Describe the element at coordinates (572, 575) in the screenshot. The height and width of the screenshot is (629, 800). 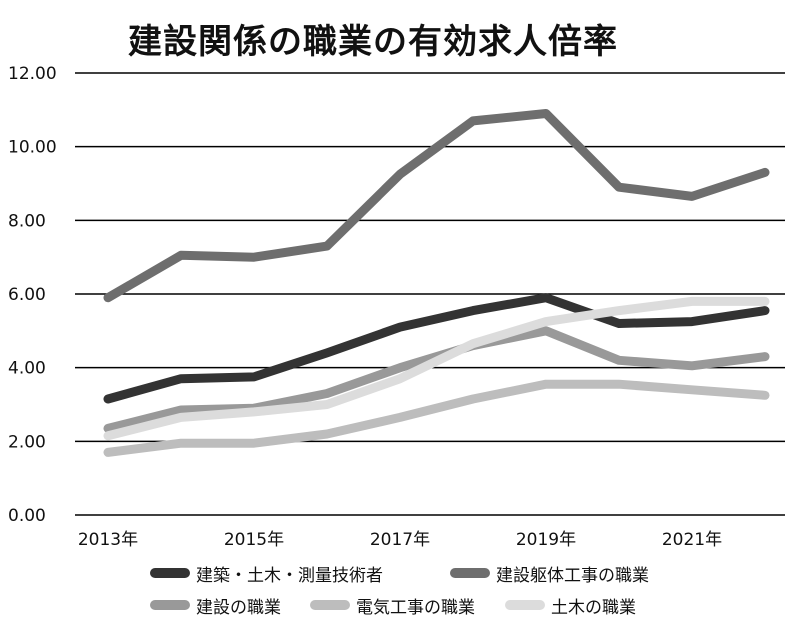
I see `legend-label: 建設躯体工事の職業` at that location.